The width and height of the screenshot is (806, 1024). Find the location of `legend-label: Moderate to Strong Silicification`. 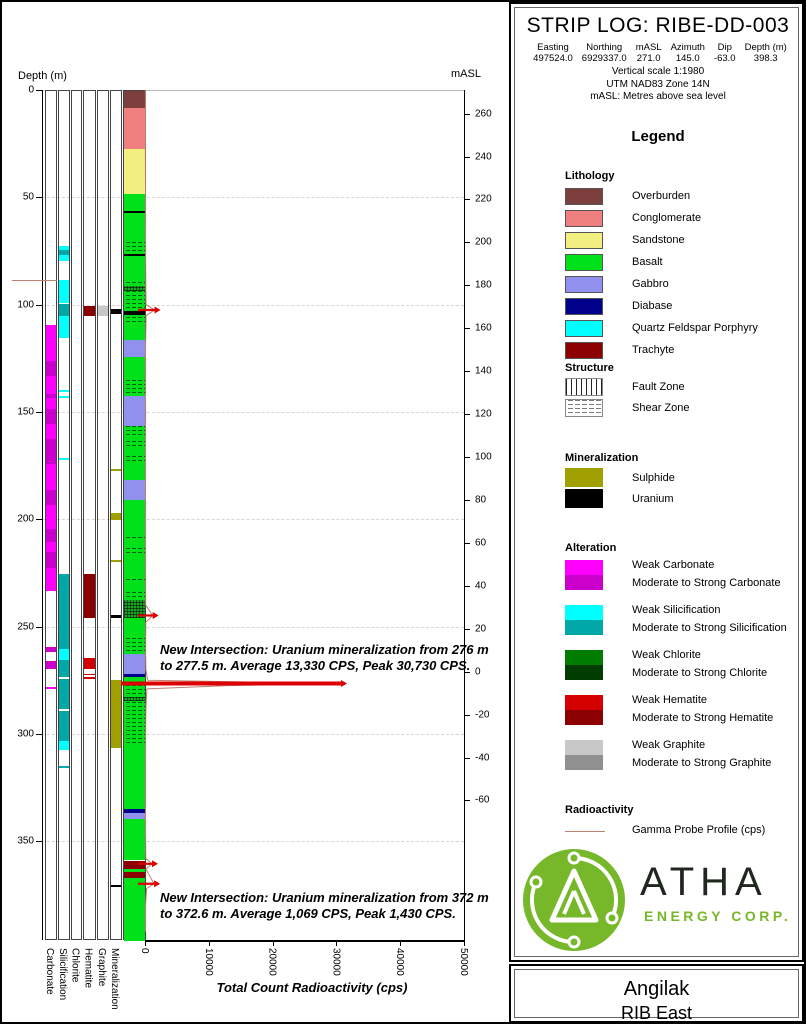

legend-label: Moderate to Strong Silicification is located at coordinates (709, 628).